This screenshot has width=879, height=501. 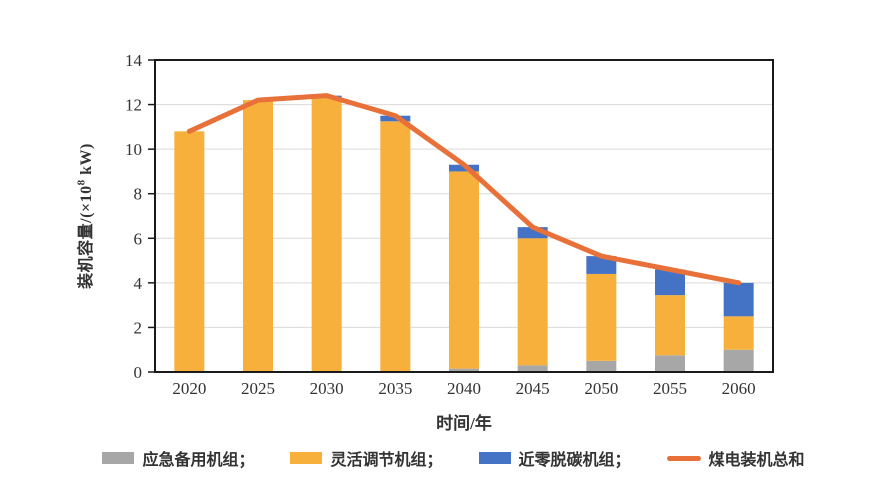 I want to click on x-axis-label: 时间/年, so click(x=464, y=423).